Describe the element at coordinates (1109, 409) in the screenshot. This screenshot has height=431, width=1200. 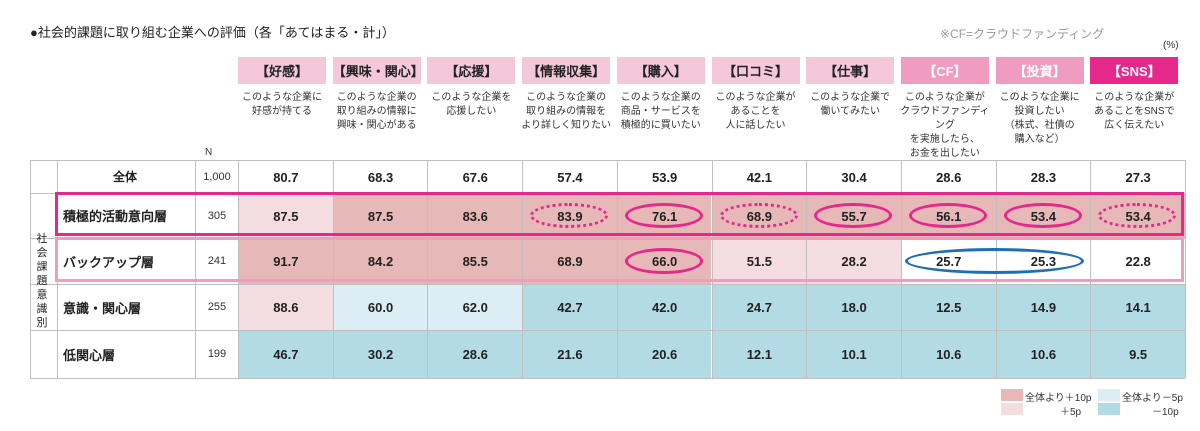
I see `legend-minus10-swatch` at that location.